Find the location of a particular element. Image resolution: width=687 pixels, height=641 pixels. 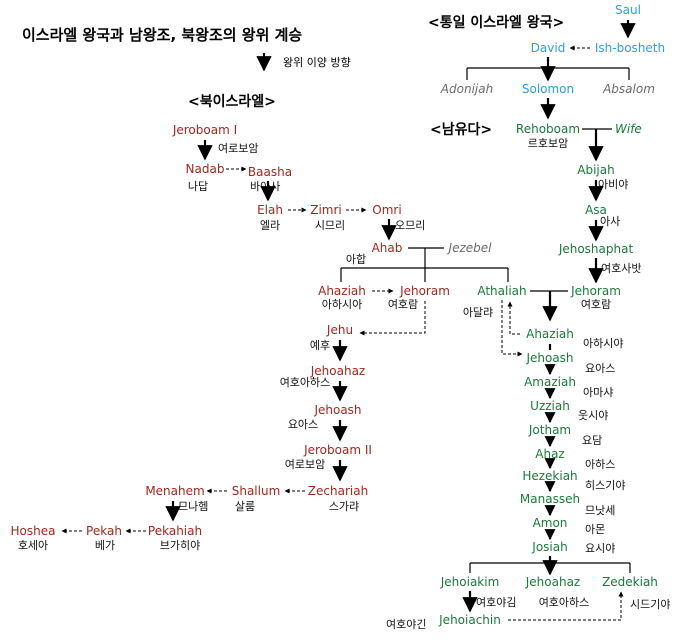

king-rehoboam-ko: 르호보암 is located at coordinates (548, 143).